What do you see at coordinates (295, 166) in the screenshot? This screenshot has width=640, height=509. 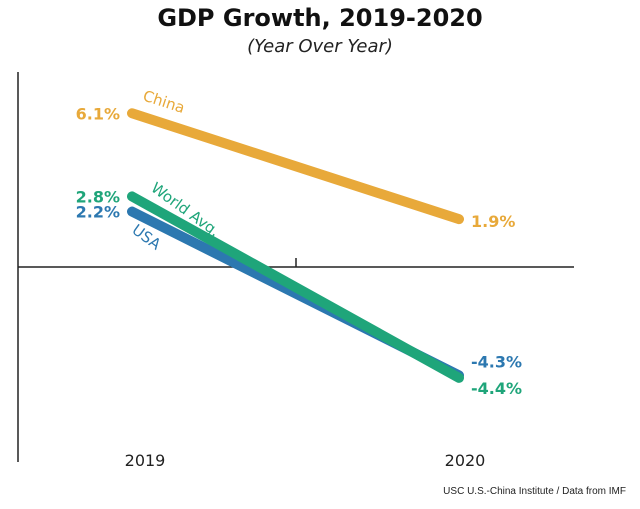 I see `series-line-china` at bounding box center [295, 166].